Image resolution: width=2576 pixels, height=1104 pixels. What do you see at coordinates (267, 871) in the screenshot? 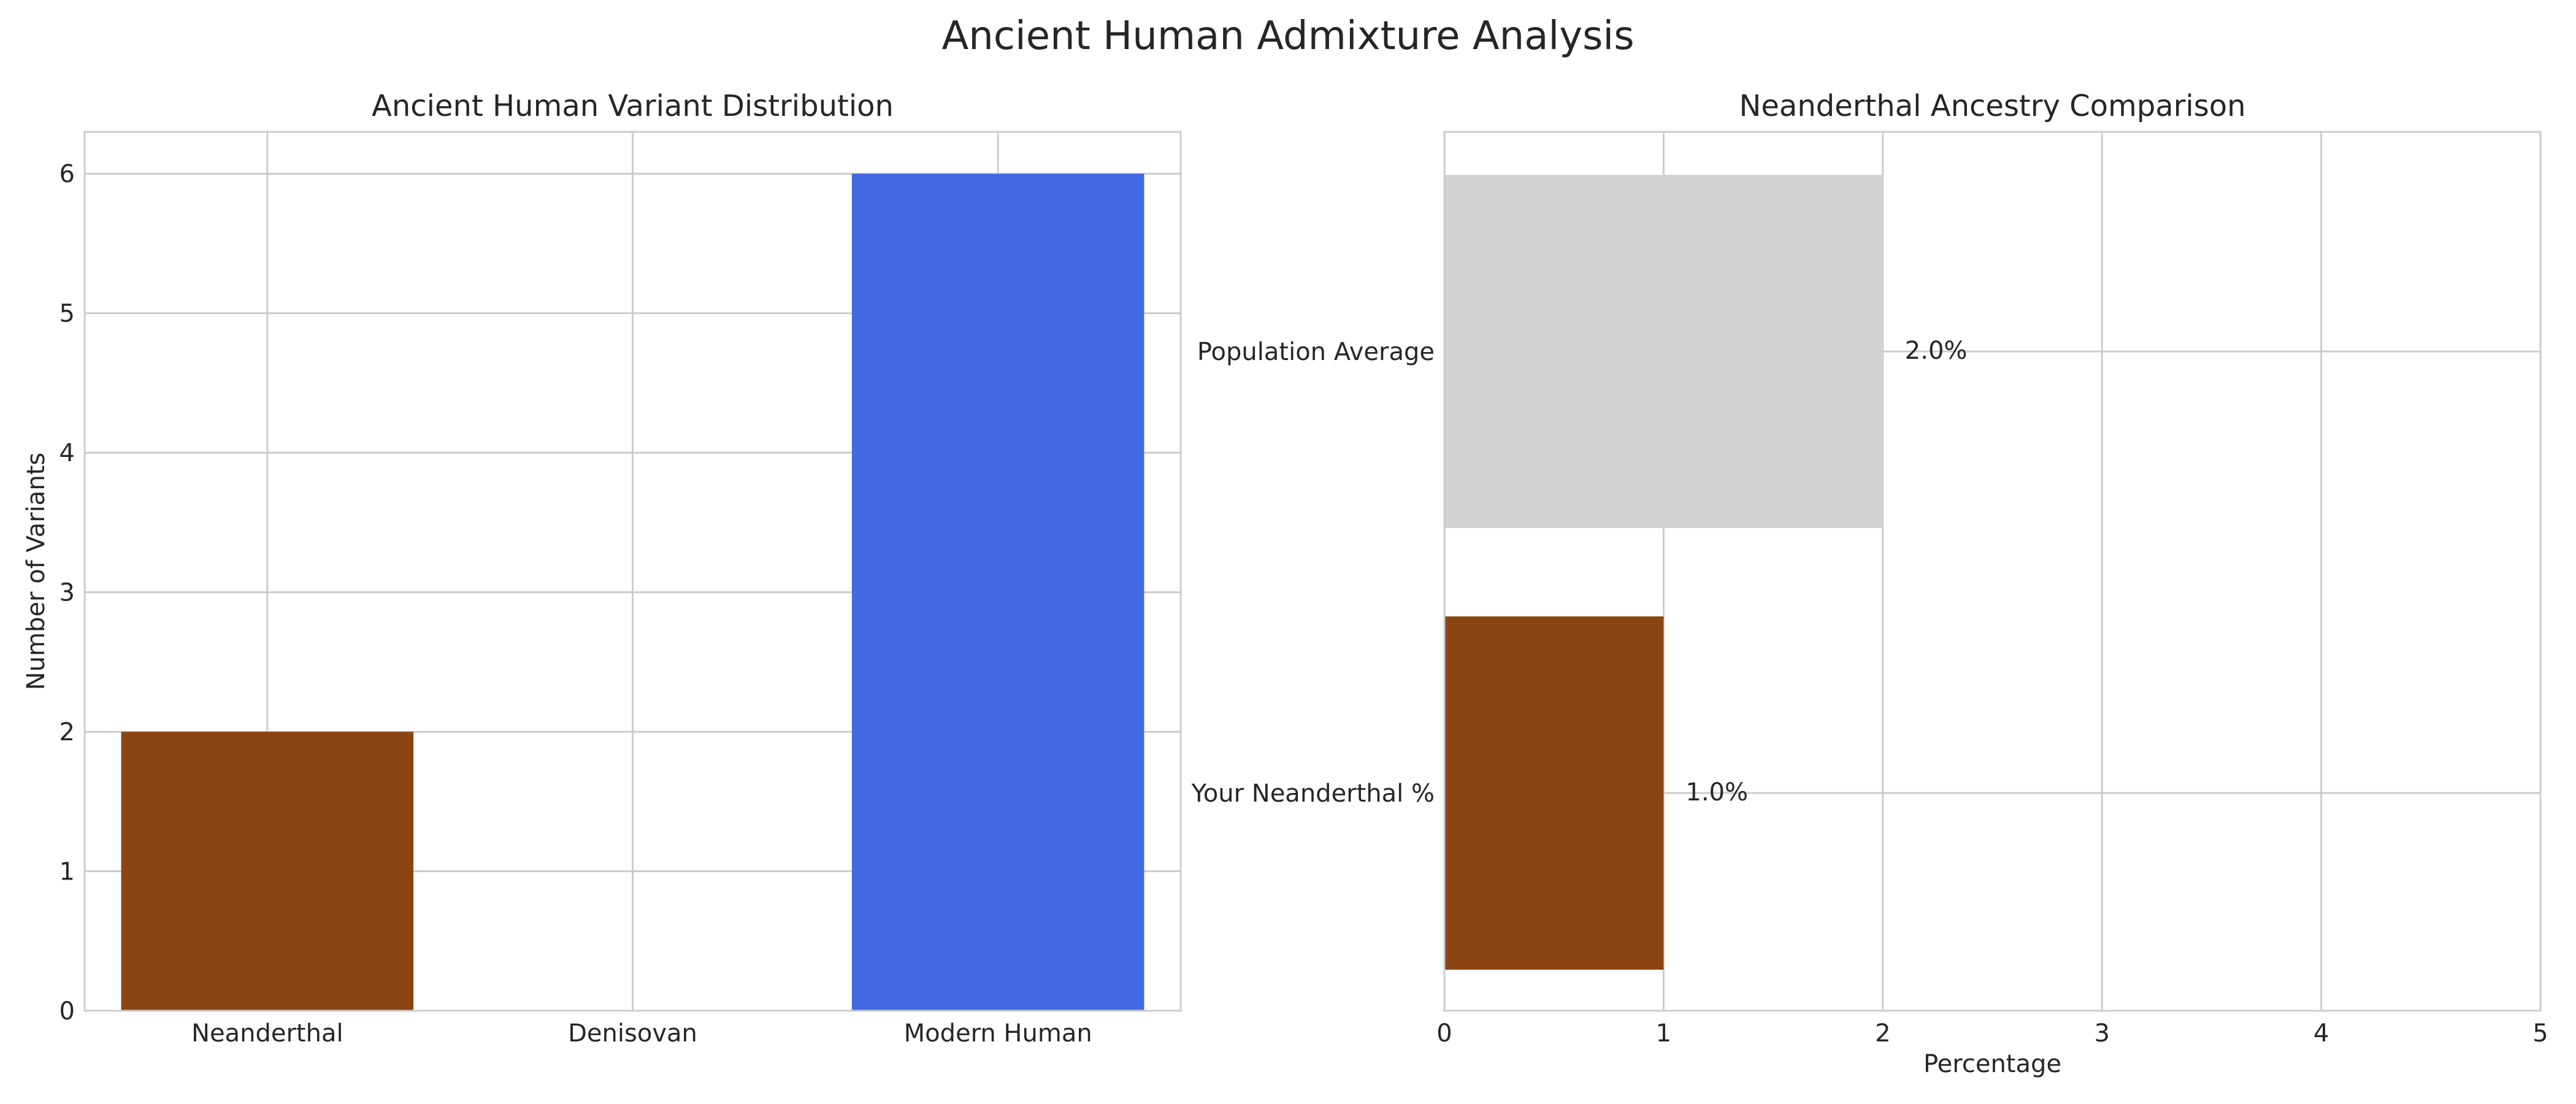
I see `bar-neanderthal` at bounding box center [267, 871].